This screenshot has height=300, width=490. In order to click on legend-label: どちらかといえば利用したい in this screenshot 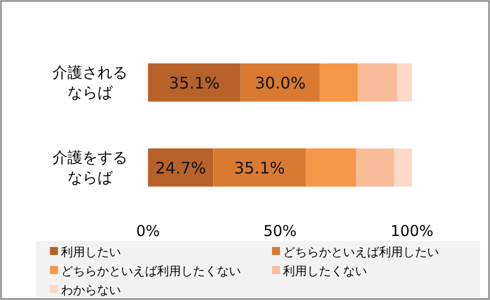, I will do `click(361, 252)`.